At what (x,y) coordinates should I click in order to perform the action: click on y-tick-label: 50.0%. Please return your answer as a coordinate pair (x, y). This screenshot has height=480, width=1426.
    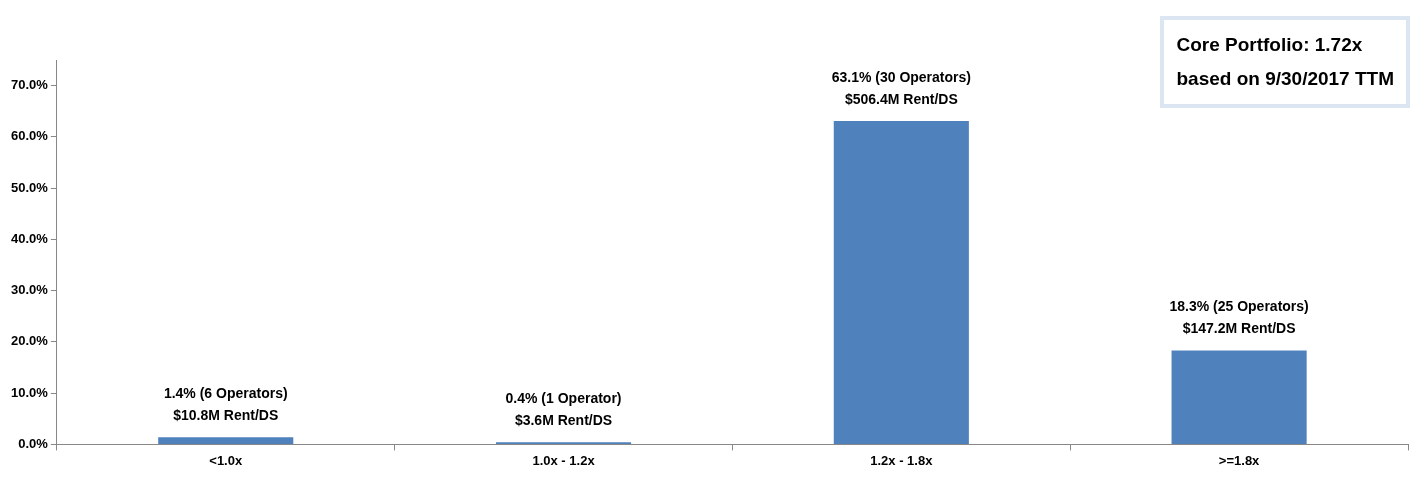
    Looking at the image, I should click on (29, 187).